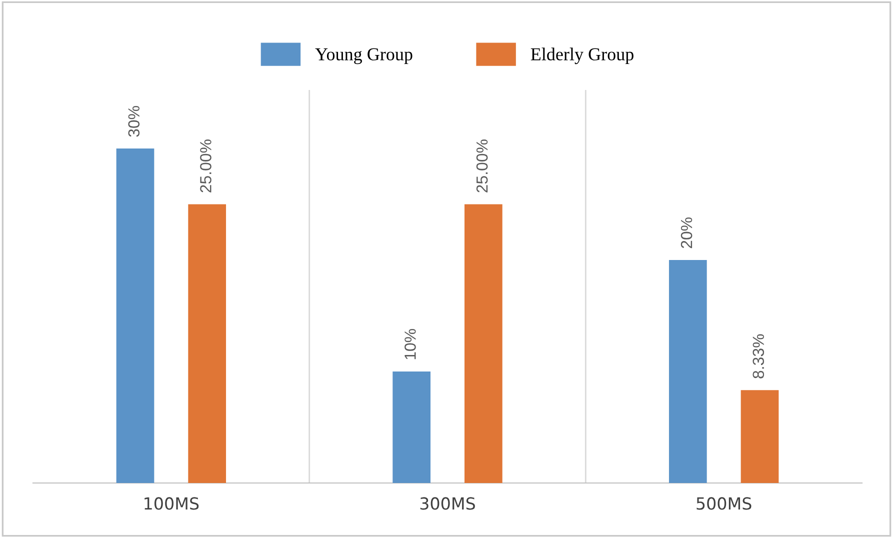 The image size is (893, 538). I want to click on data-label: 8.33%, so click(758, 356).